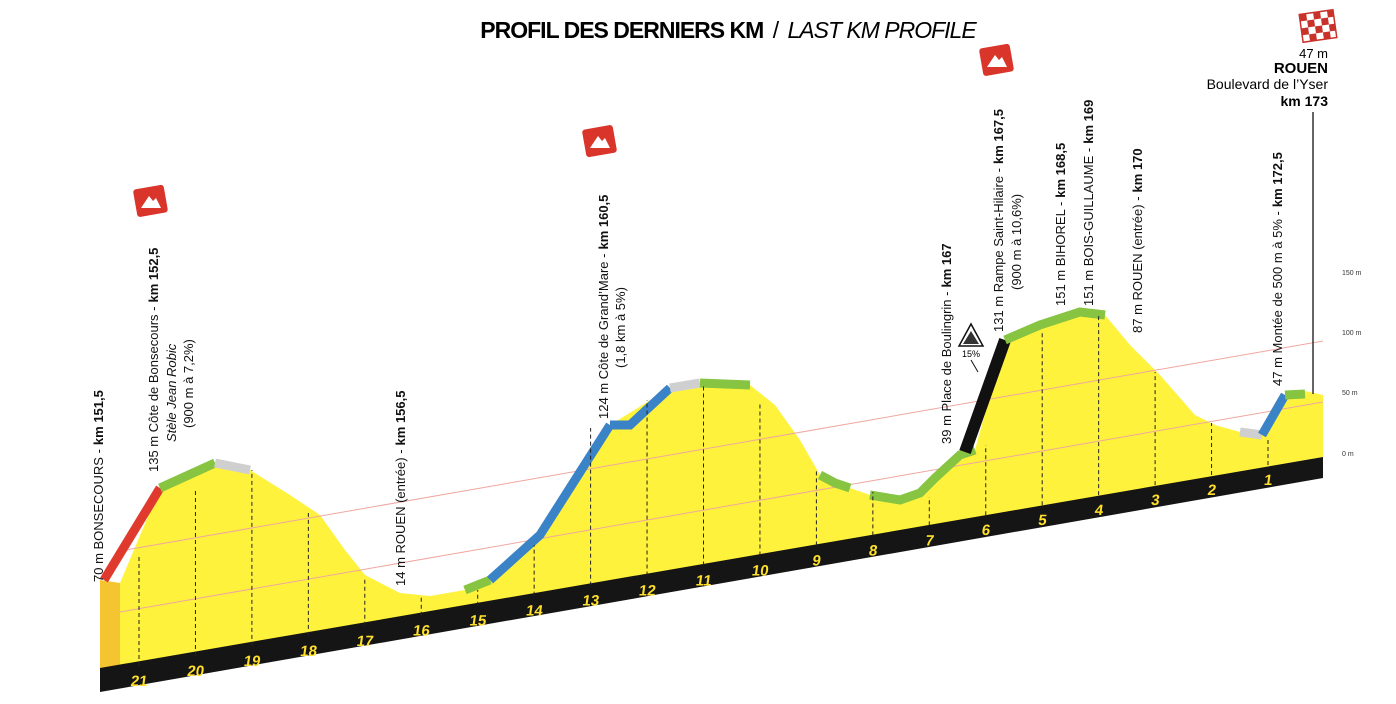  I want to click on annotation-km: km 167, so click(946, 265).